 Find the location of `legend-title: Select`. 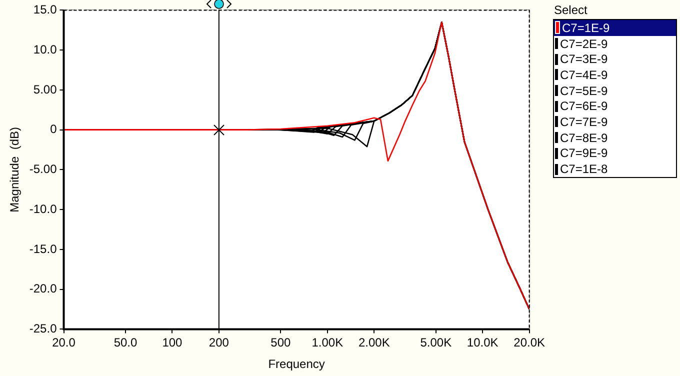

legend-title: Select is located at coordinates (571, 10).